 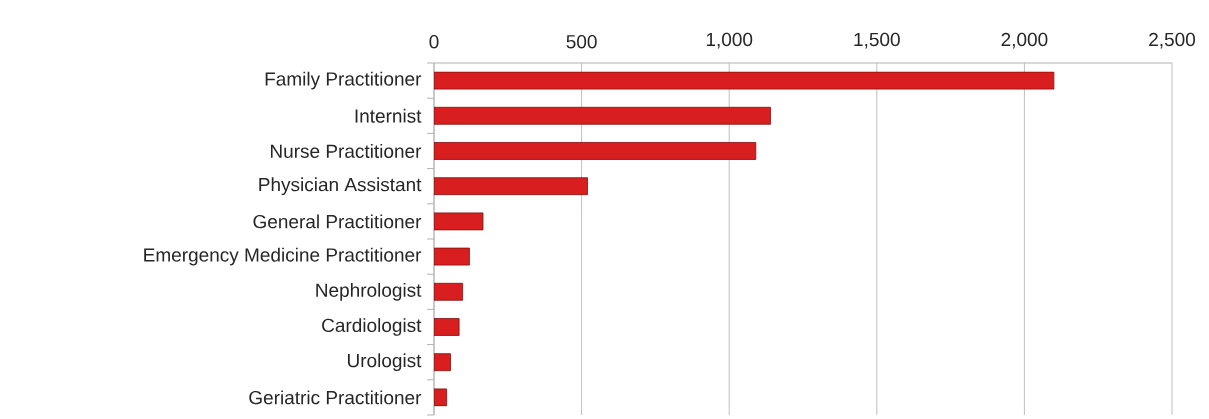 I want to click on y-tick-label: Nurse Practitioner, so click(x=346, y=151).